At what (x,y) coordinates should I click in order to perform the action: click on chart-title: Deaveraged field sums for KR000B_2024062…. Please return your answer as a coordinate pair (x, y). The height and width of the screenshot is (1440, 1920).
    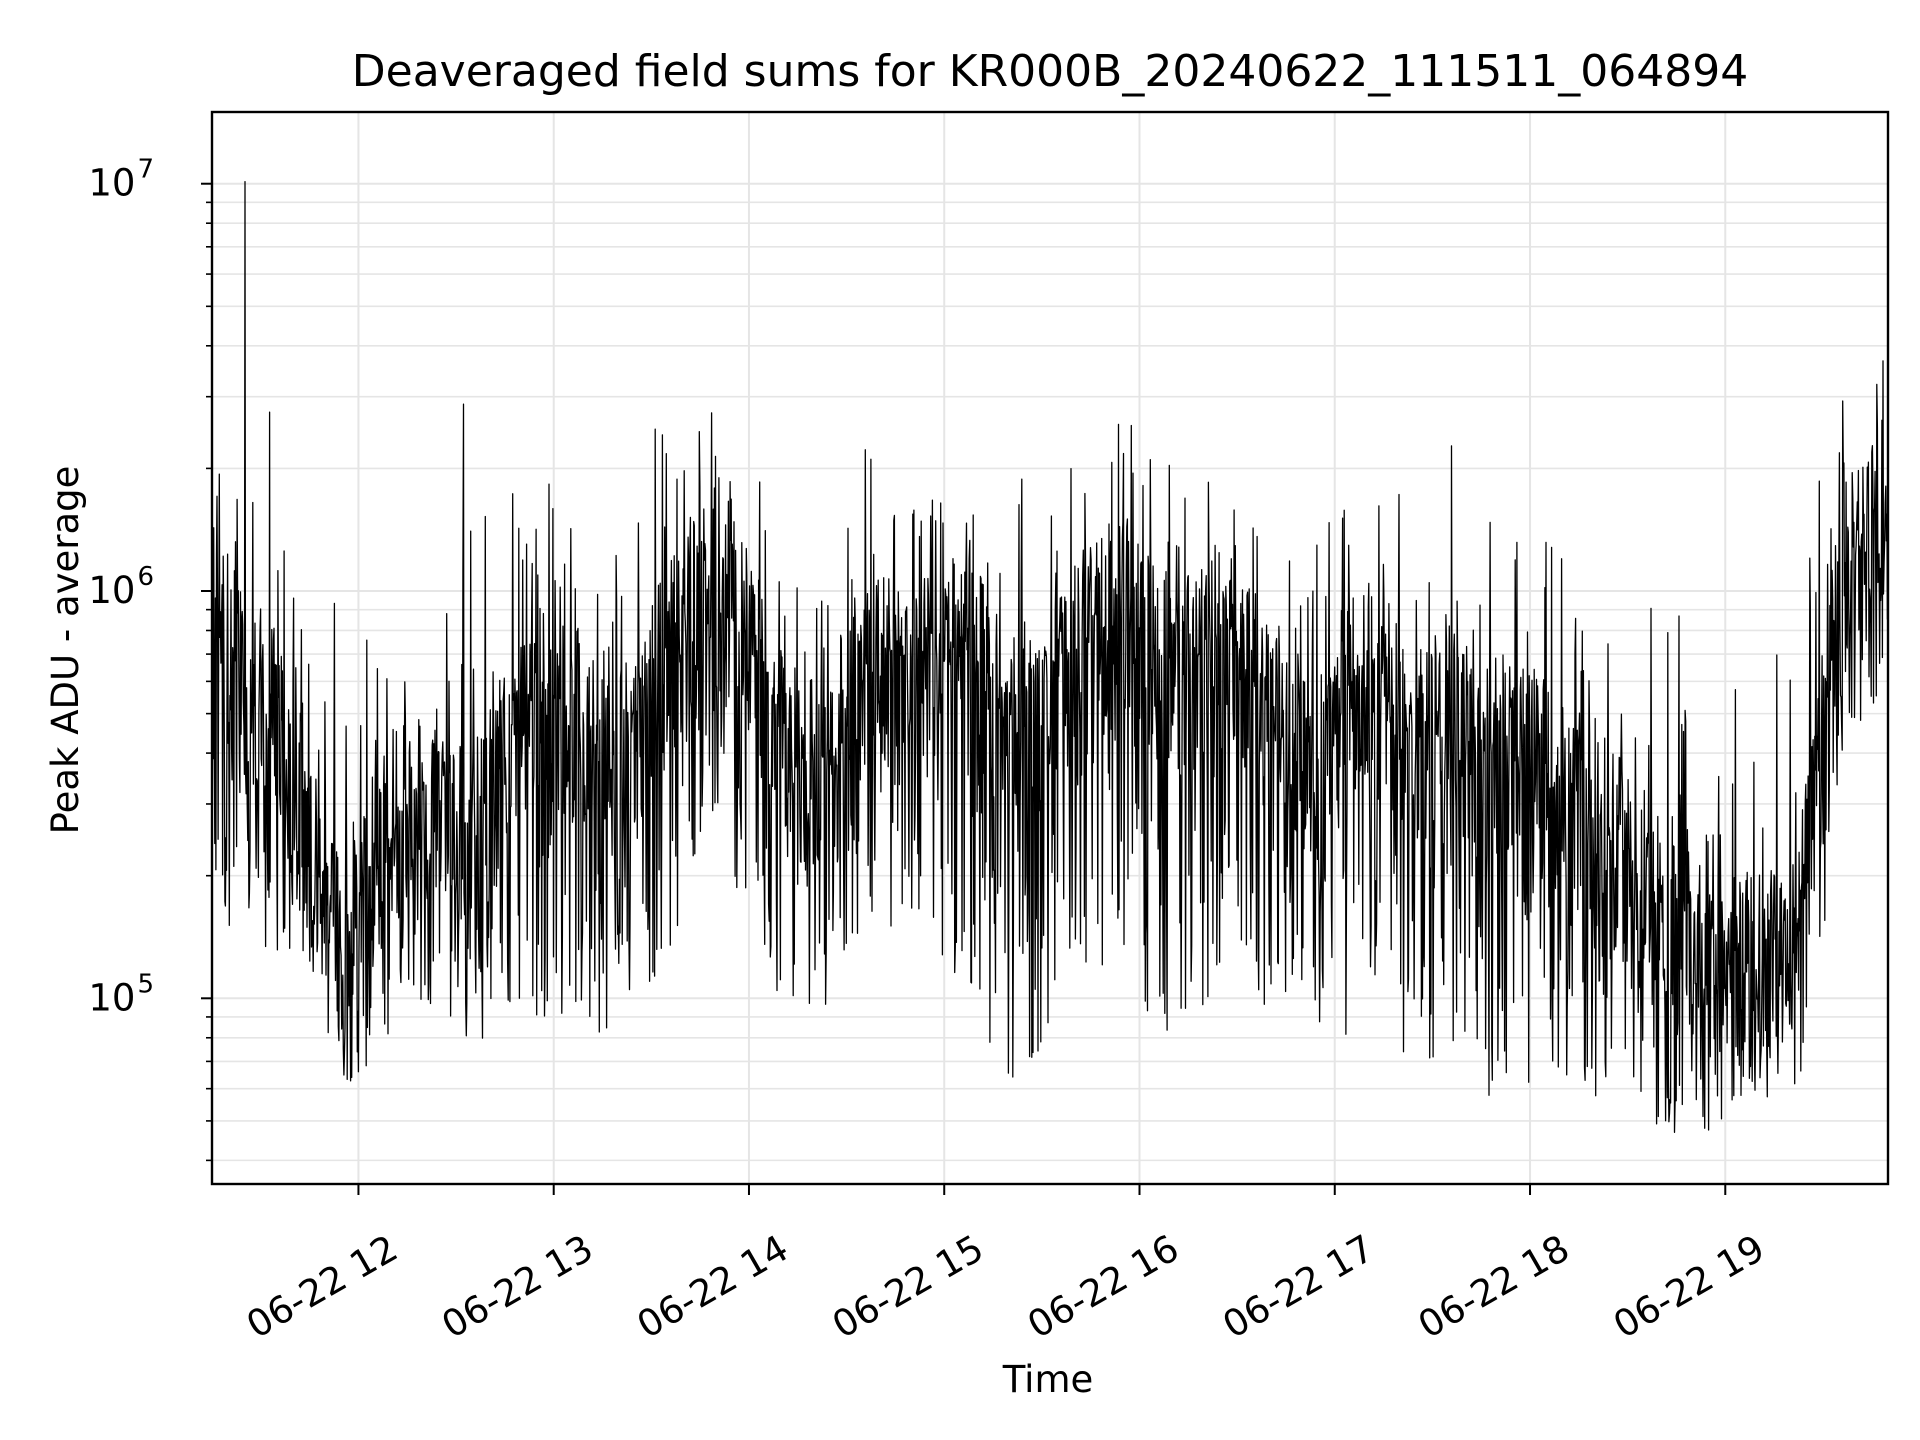
    Looking at the image, I should click on (1050, 71).